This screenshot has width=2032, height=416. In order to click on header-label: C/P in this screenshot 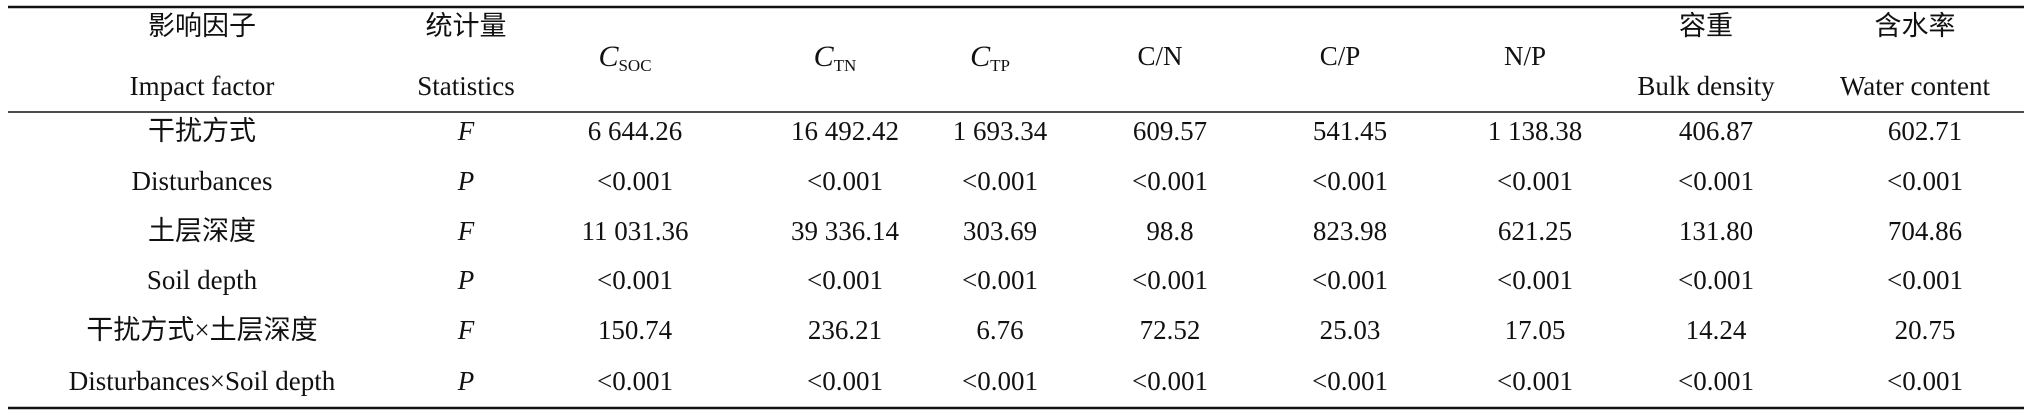, I will do `click(1340, 56)`.